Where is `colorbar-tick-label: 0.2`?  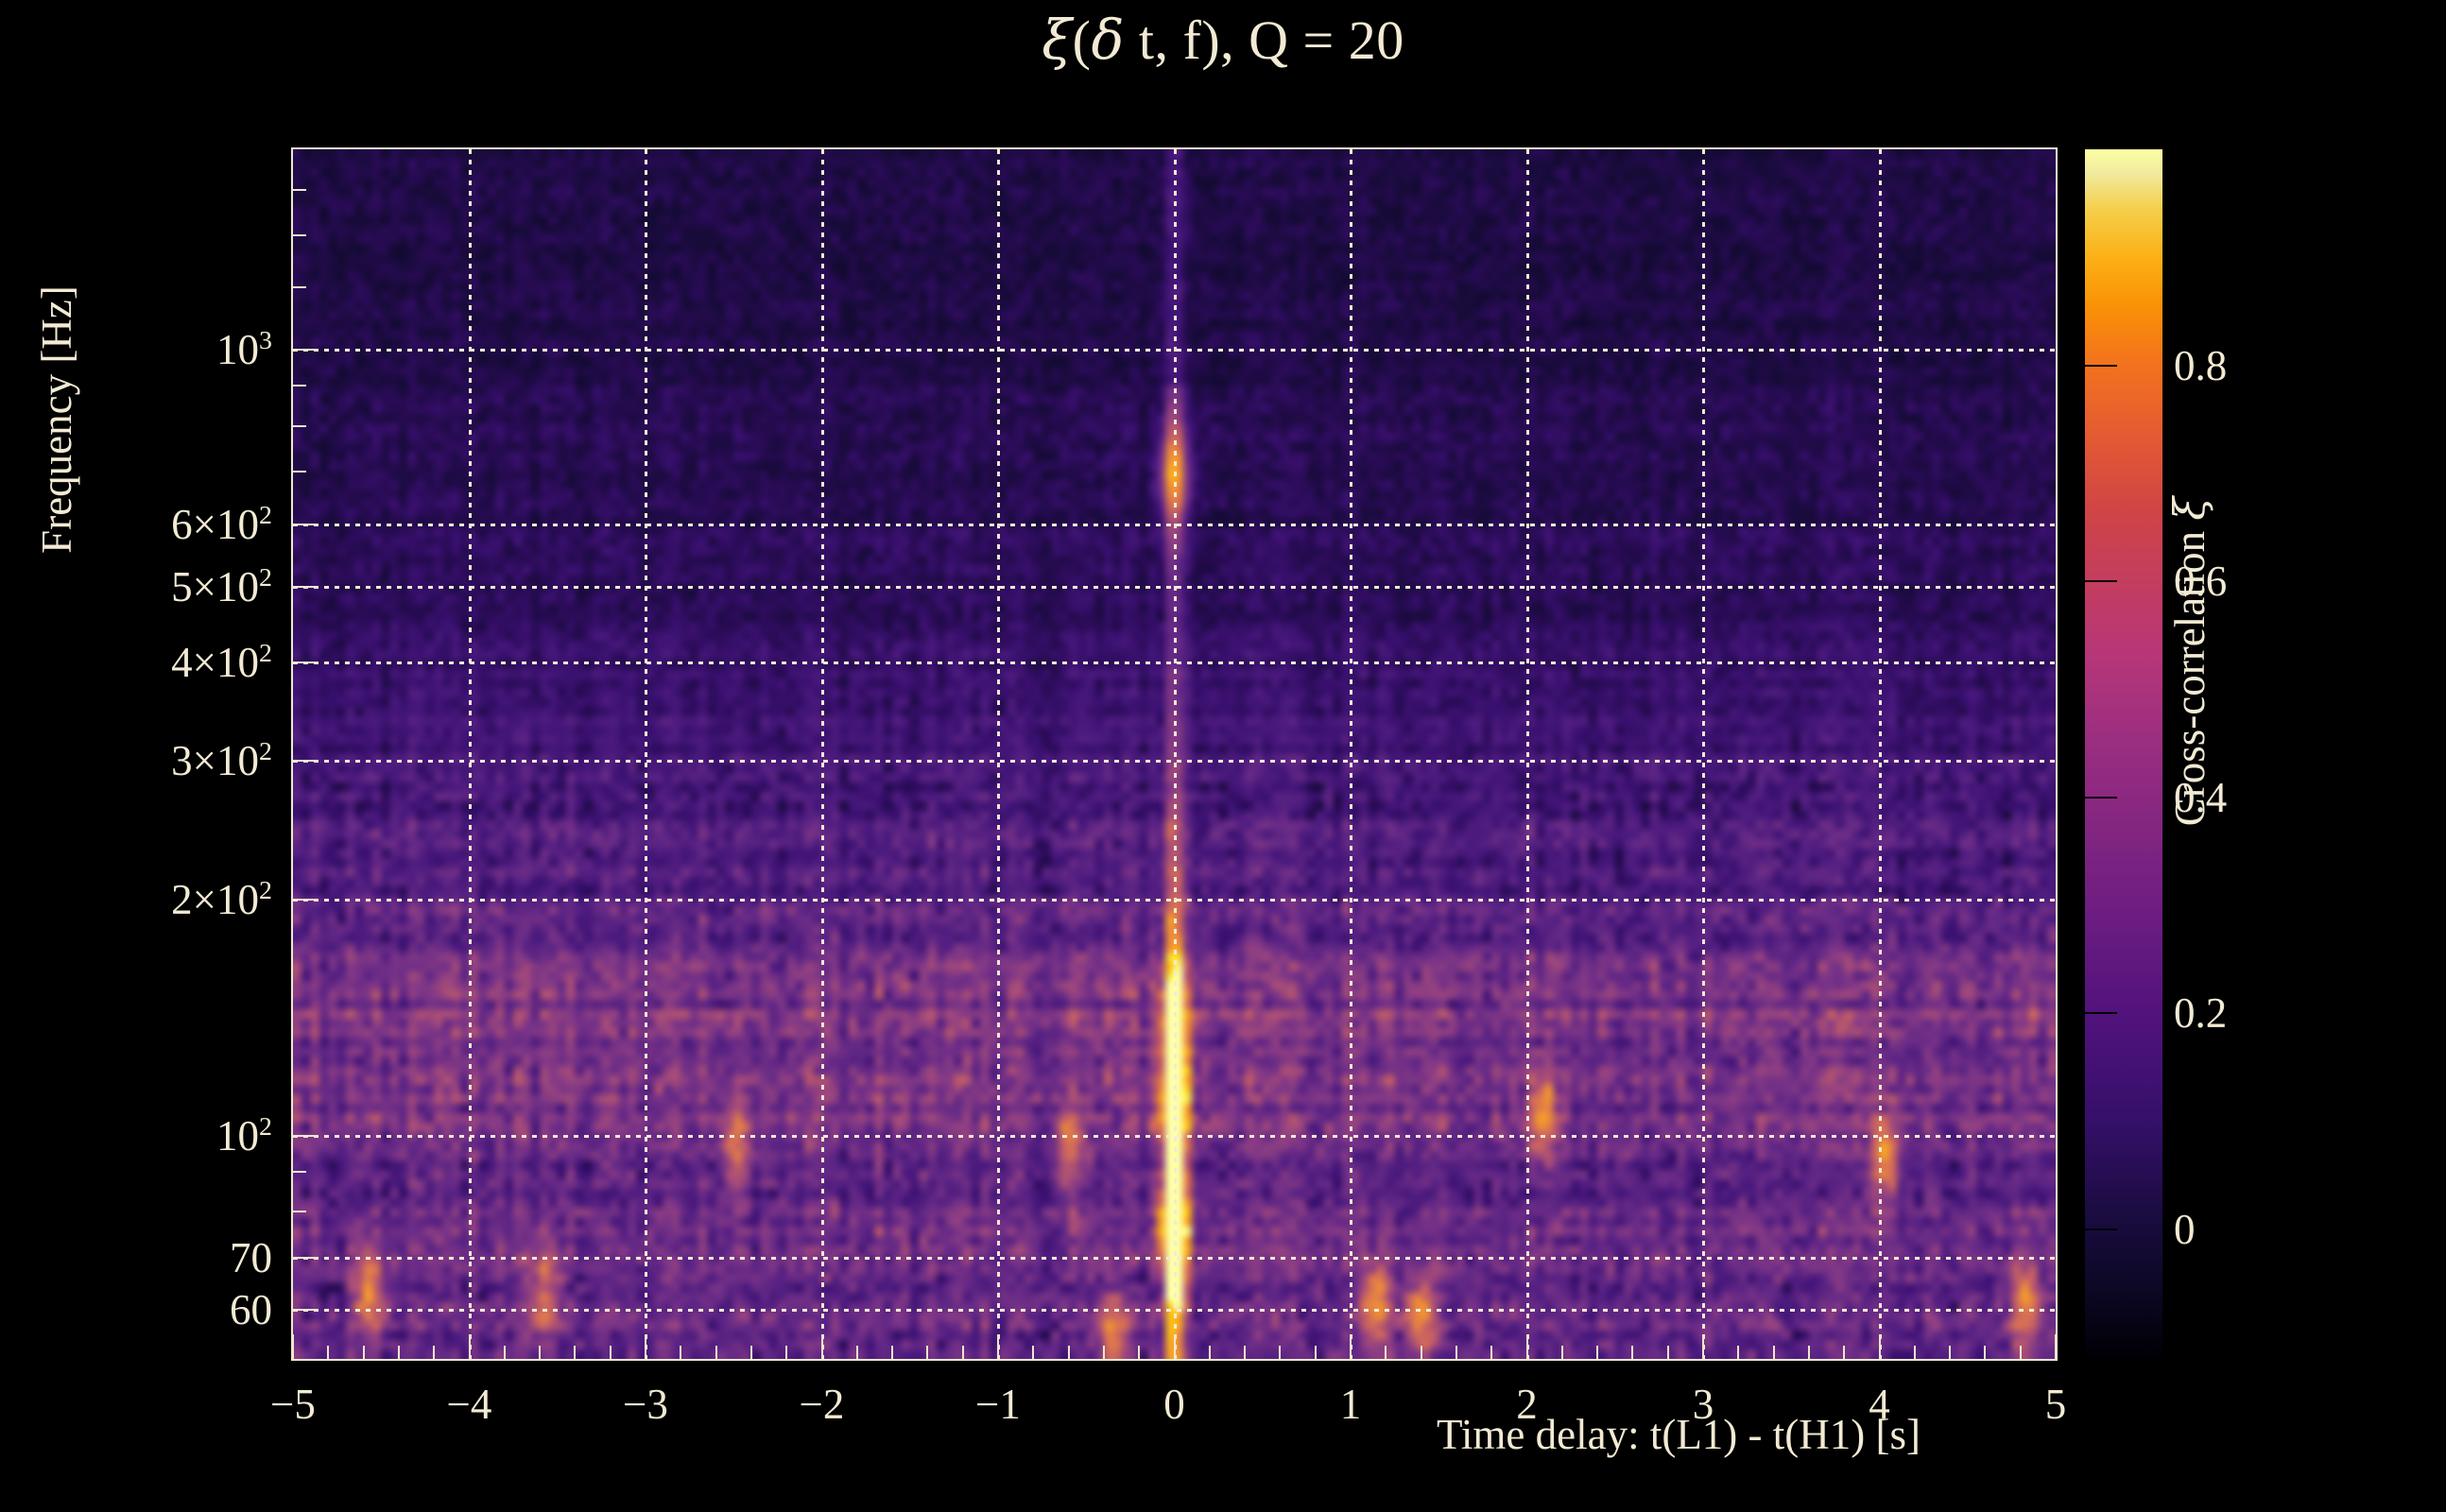 colorbar-tick-label: 0.2 is located at coordinates (2201, 1013).